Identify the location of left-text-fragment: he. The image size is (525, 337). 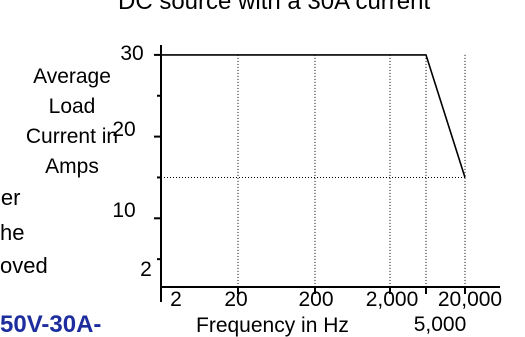
(12, 232).